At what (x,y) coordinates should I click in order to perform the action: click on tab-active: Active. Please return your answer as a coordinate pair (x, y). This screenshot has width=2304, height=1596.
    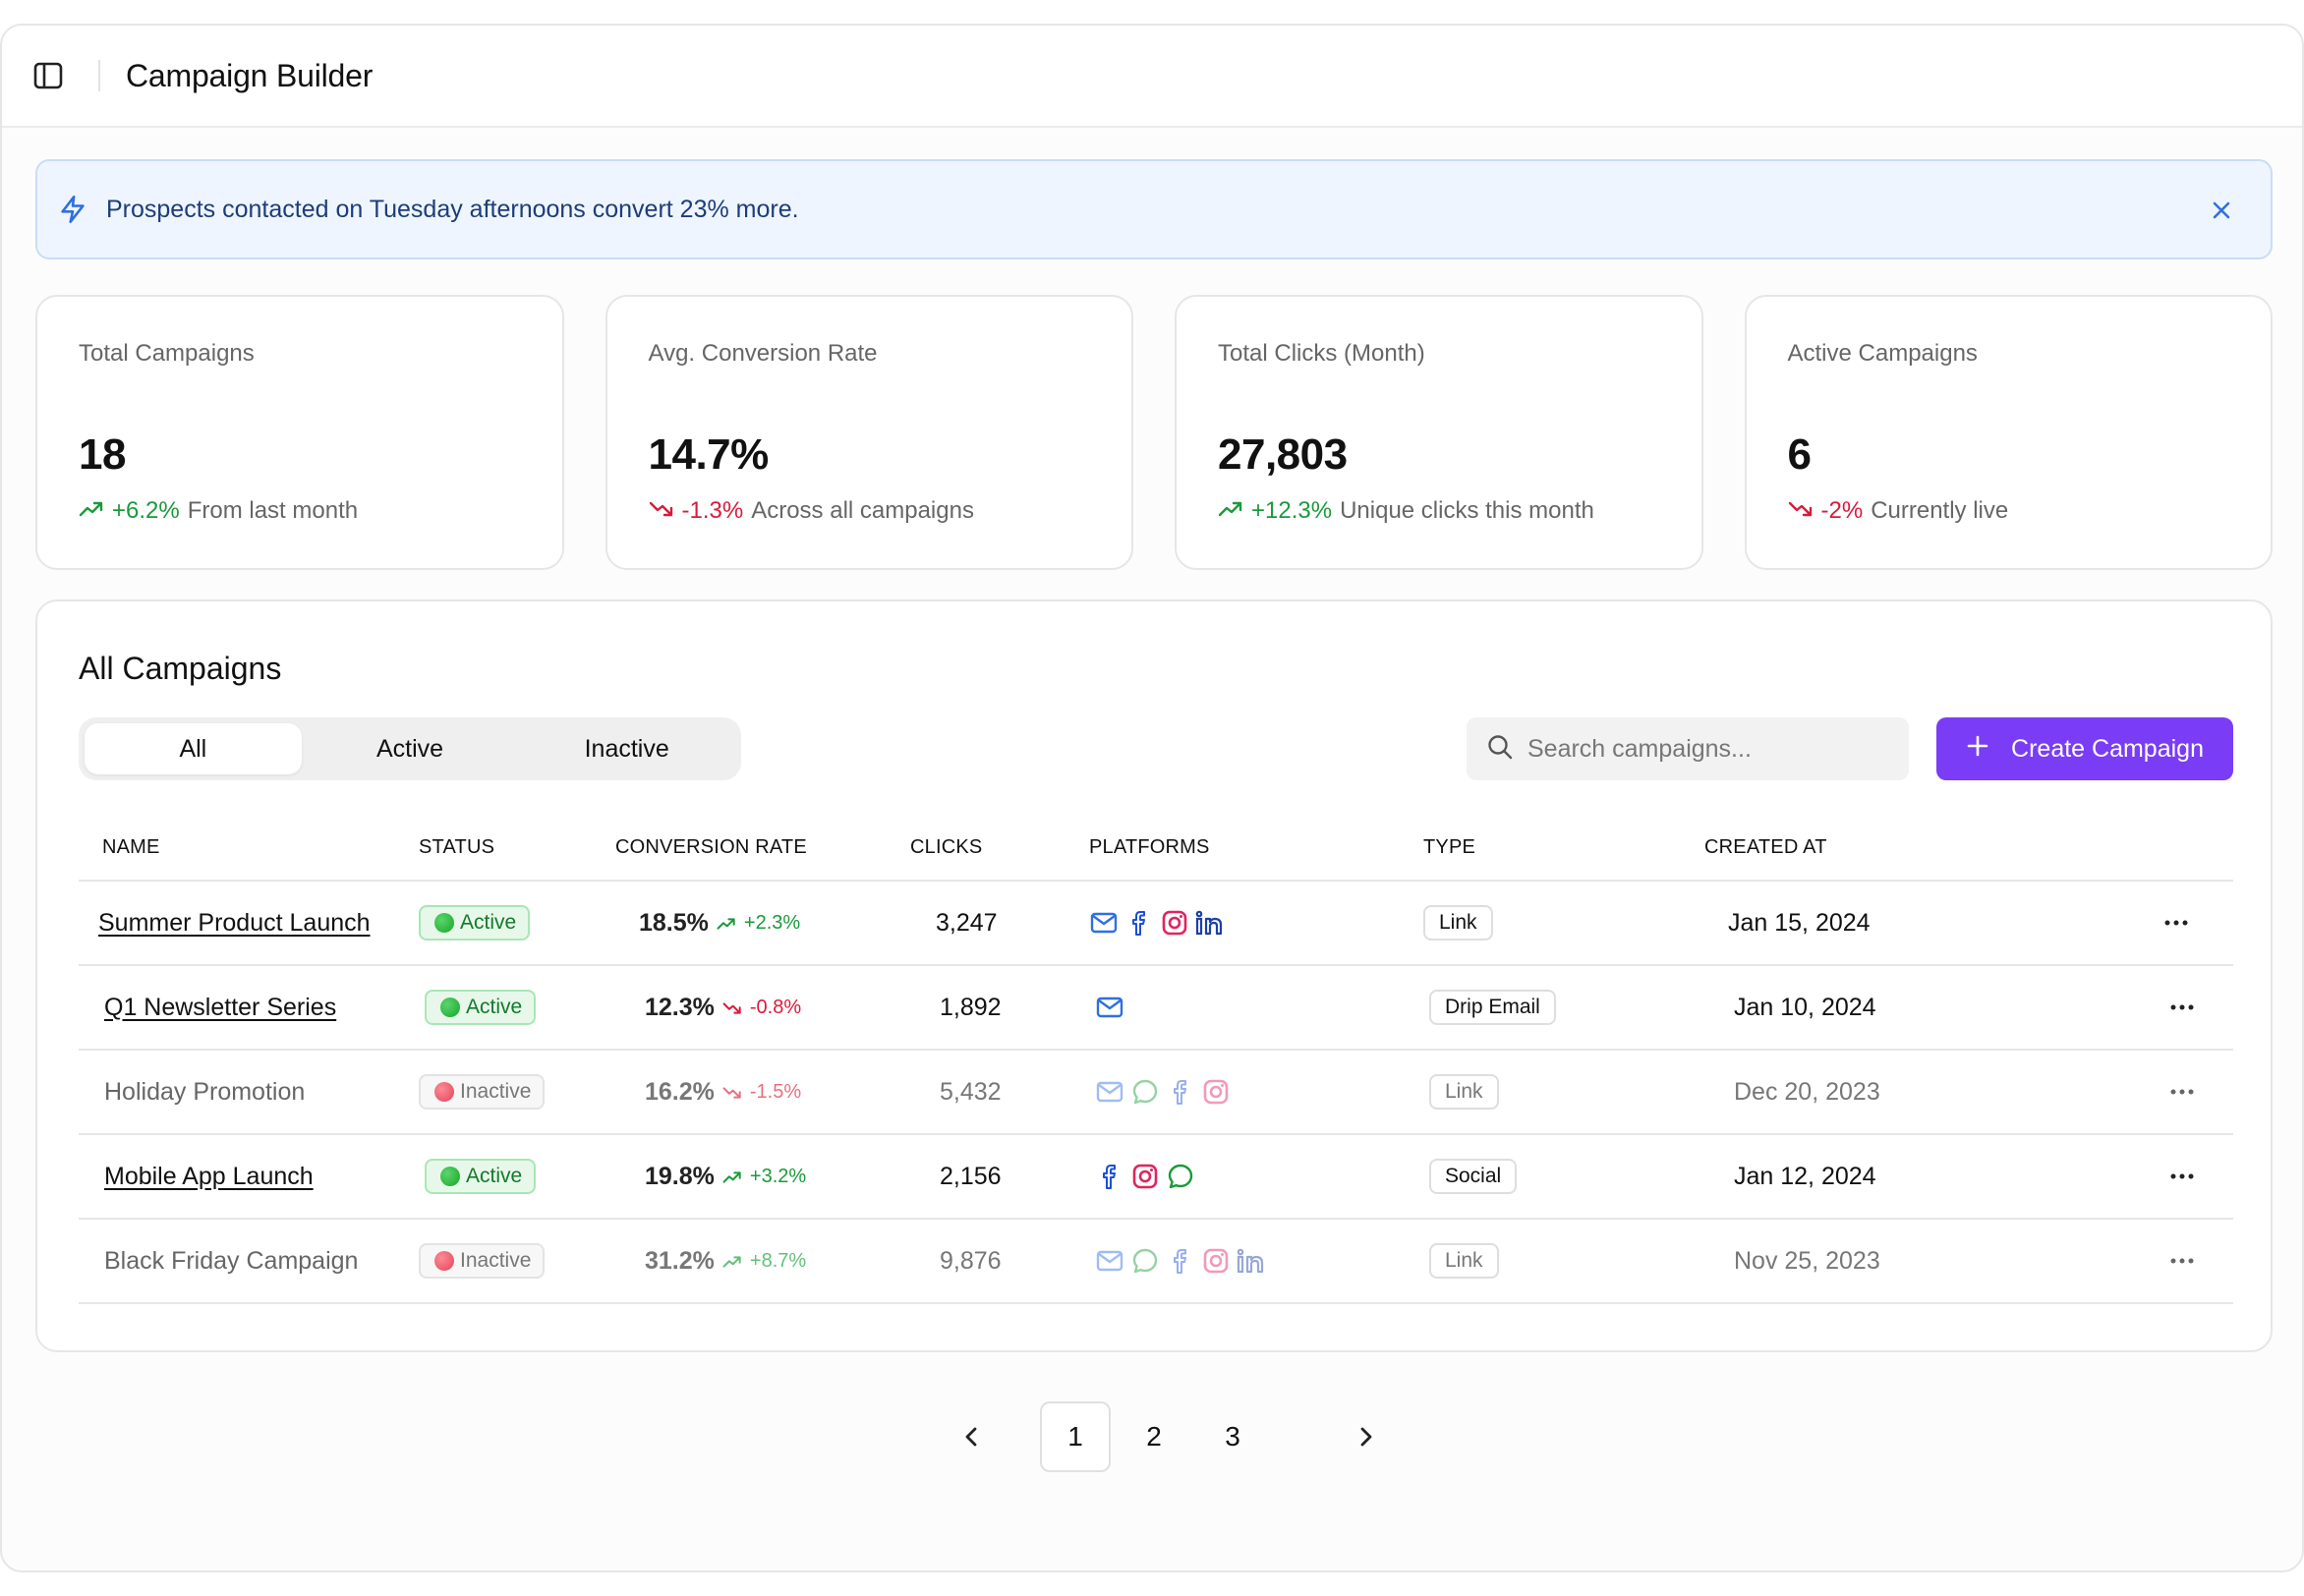
    Looking at the image, I should click on (409, 748).